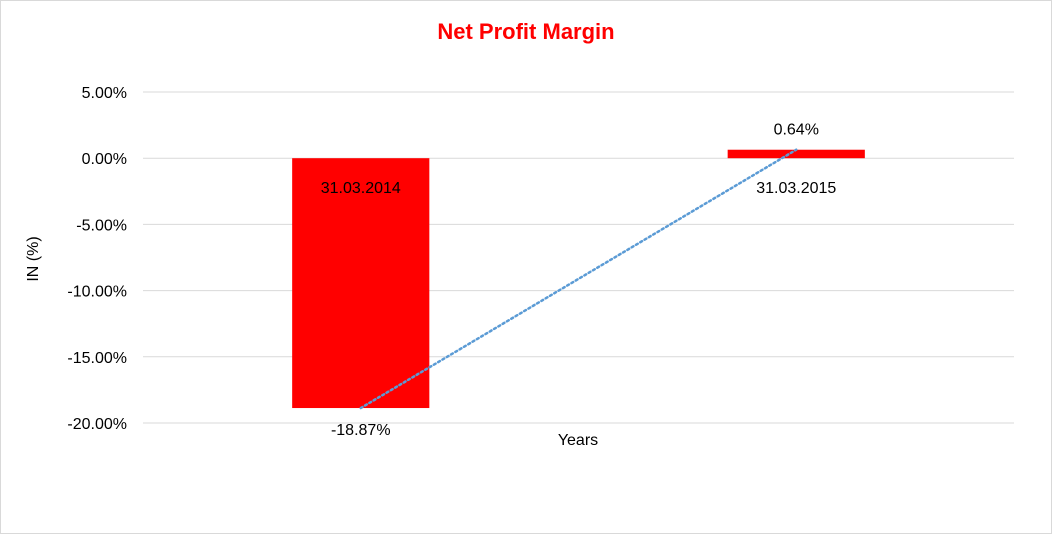 The height and width of the screenshot is (538, 1052). Describe the element at coordinates (796, 130) in the screenshot. I see `data-label: 0.64%` at that location.